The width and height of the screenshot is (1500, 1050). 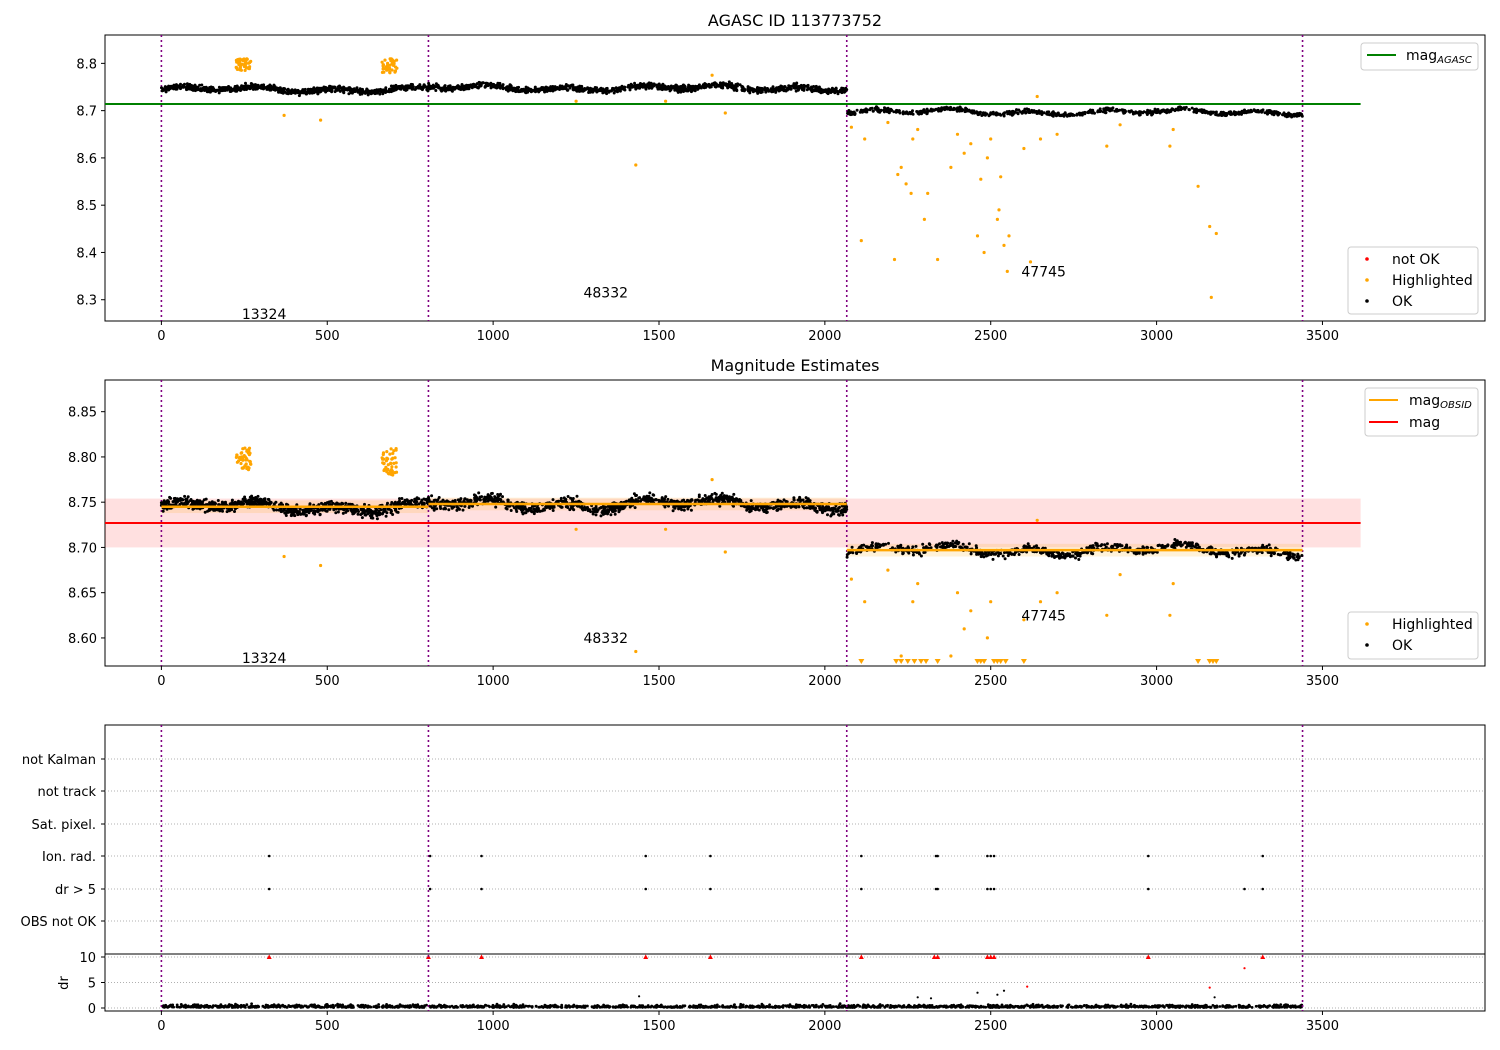 I want to click on legend-label-mag-text: mag, so click(x=1421, y=56).